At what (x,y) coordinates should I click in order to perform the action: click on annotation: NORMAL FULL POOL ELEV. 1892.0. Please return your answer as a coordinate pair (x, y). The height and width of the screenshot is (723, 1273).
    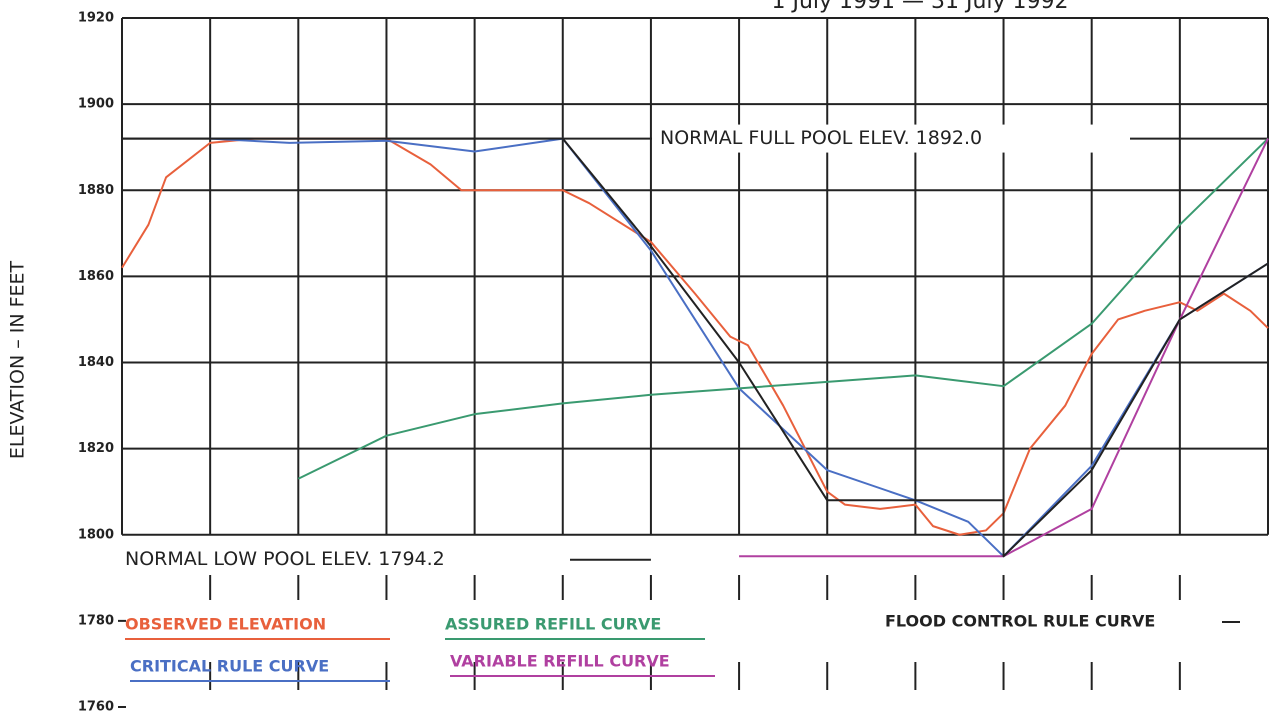
    Looking at the image, I should click on (821, 138).